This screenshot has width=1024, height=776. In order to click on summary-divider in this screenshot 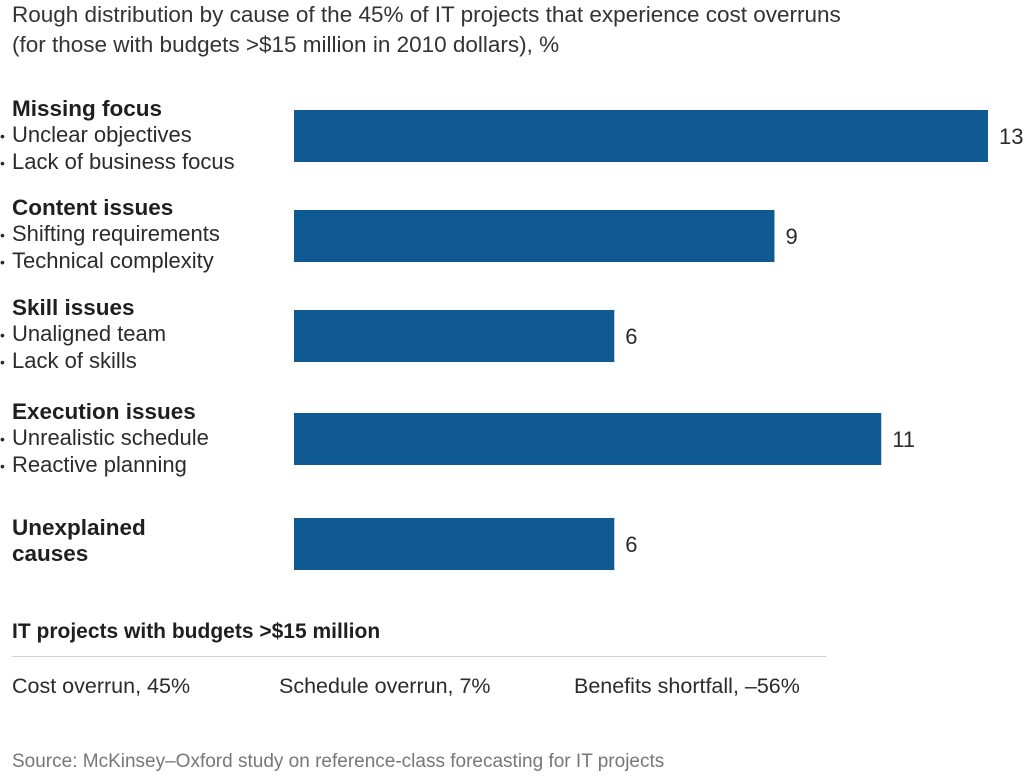, I will do `click(419, 656)`.